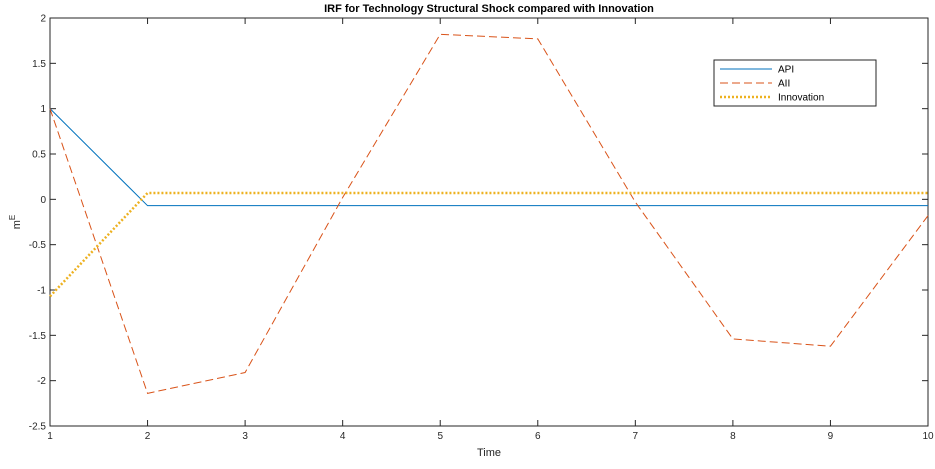  Describe the element at coordinates (38, 427) in the screenshot. I see `y-tick-label: -2.5` at that location.